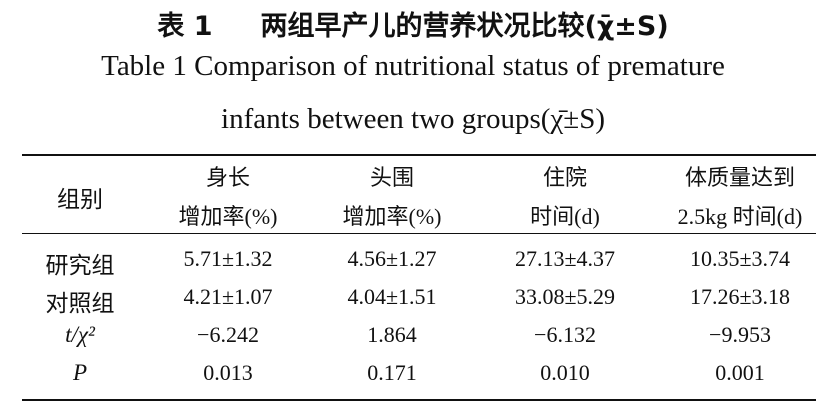 The width and height of the screenshot is (826, 405). What do you see at coordinates (565, 334) in the screenshot?
I see `data-cell: −6.132` at bounding box center [565, 334].